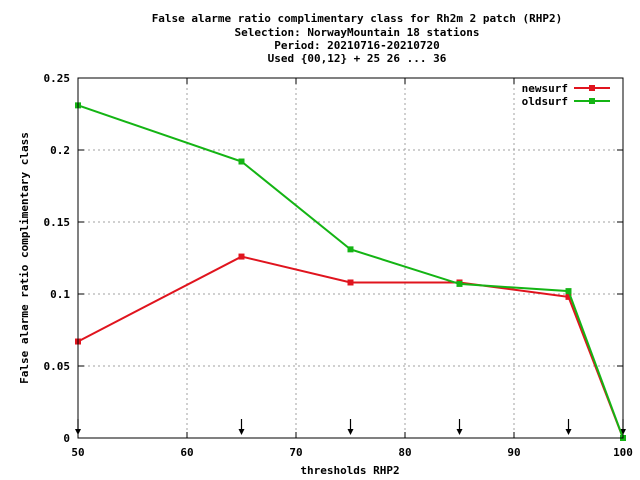 The height and width of the screenshot is (480, 640). Describe the element at coordinates (545, 88) in the screenshot. I see `legend-label-newsurf: newsurf` at that location.